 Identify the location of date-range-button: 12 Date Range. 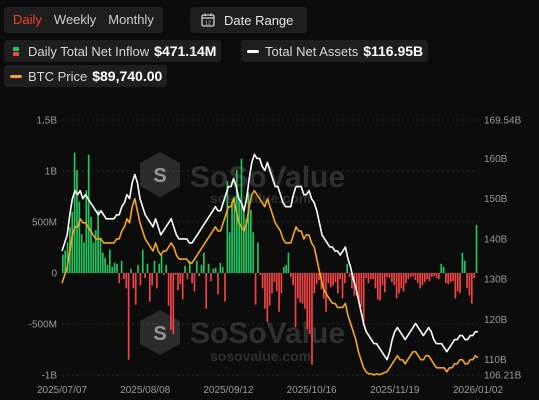
(248, 20).